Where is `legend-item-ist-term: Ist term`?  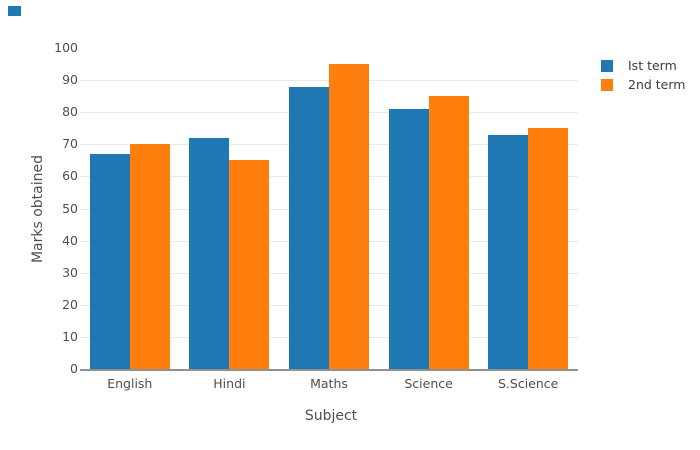 legend-item-ist-term: Ist term is located at coordinates (643, 65).